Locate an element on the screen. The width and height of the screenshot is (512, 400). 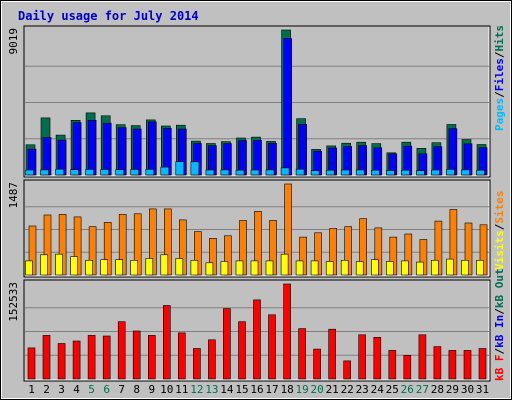
right-axis-label: Visits/Sites is located at coordinates (499, 231).